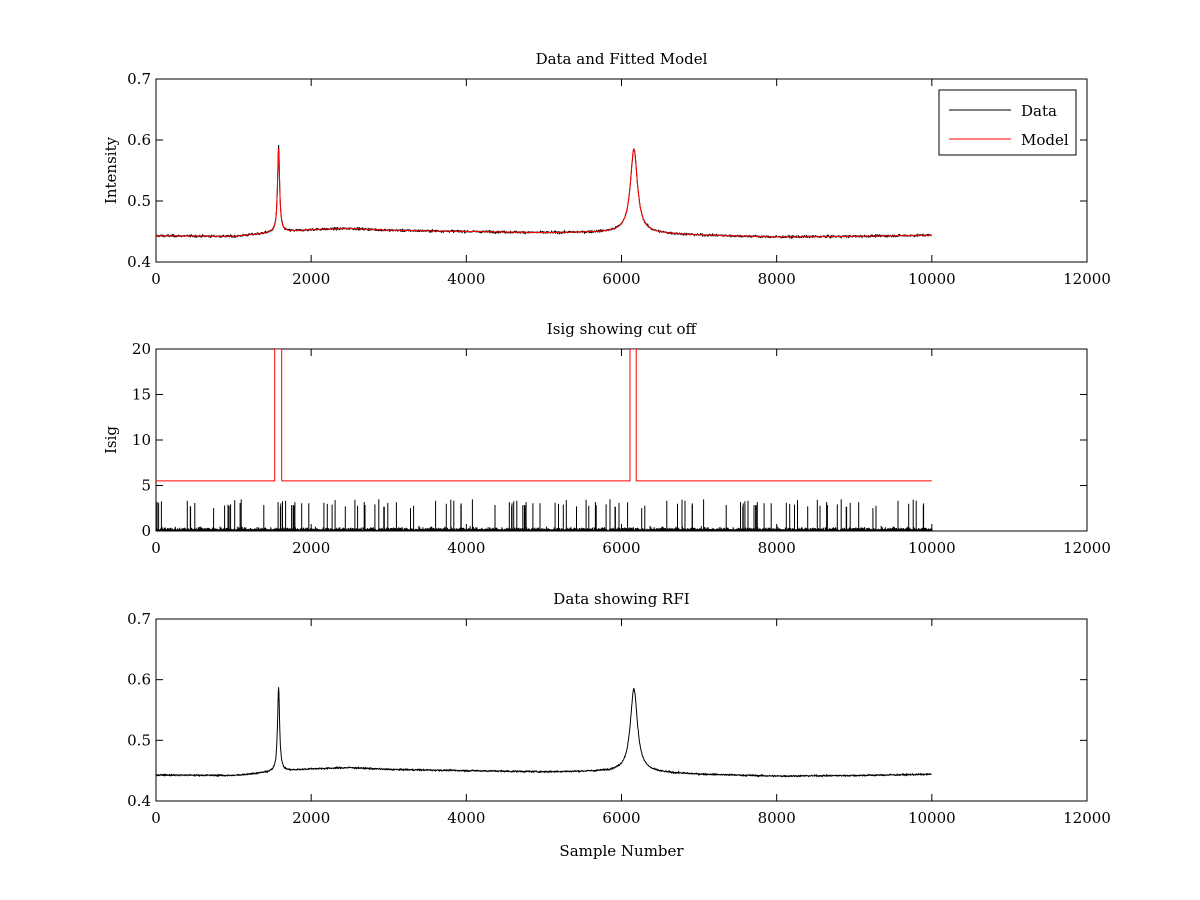 This screenshot has width=1200, height=900. I want to click on legend: Data Model, so click(1007, 122).